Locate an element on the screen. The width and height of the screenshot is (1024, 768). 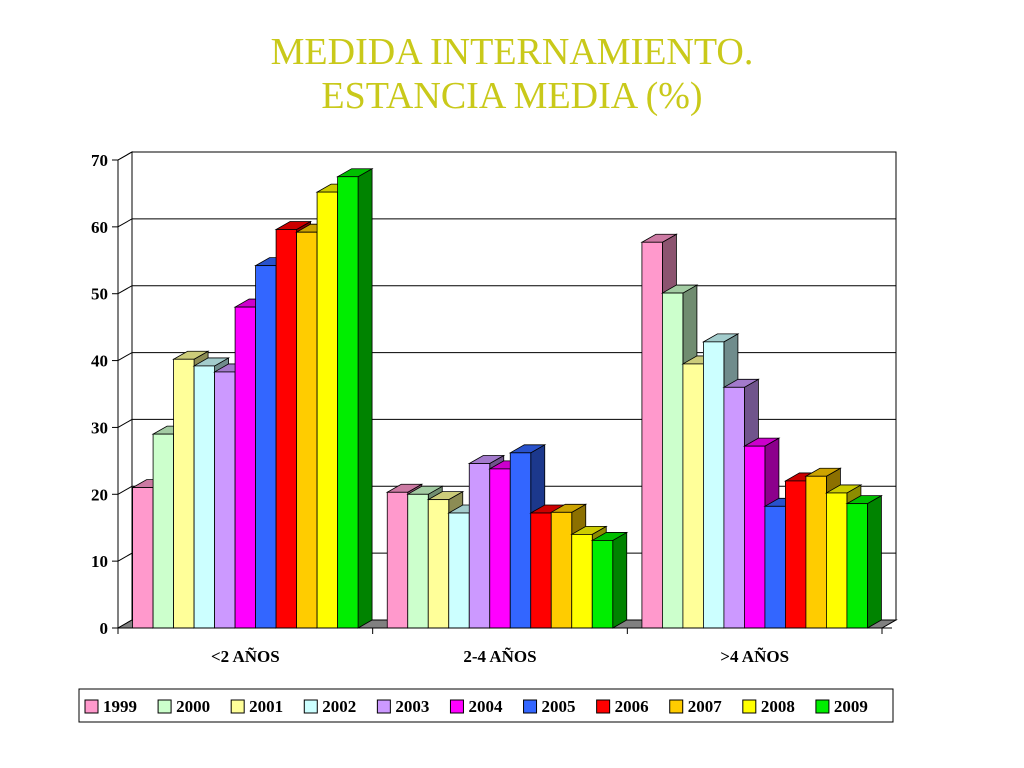
y-tick-label: 10 is located at coordinates (99, 561).